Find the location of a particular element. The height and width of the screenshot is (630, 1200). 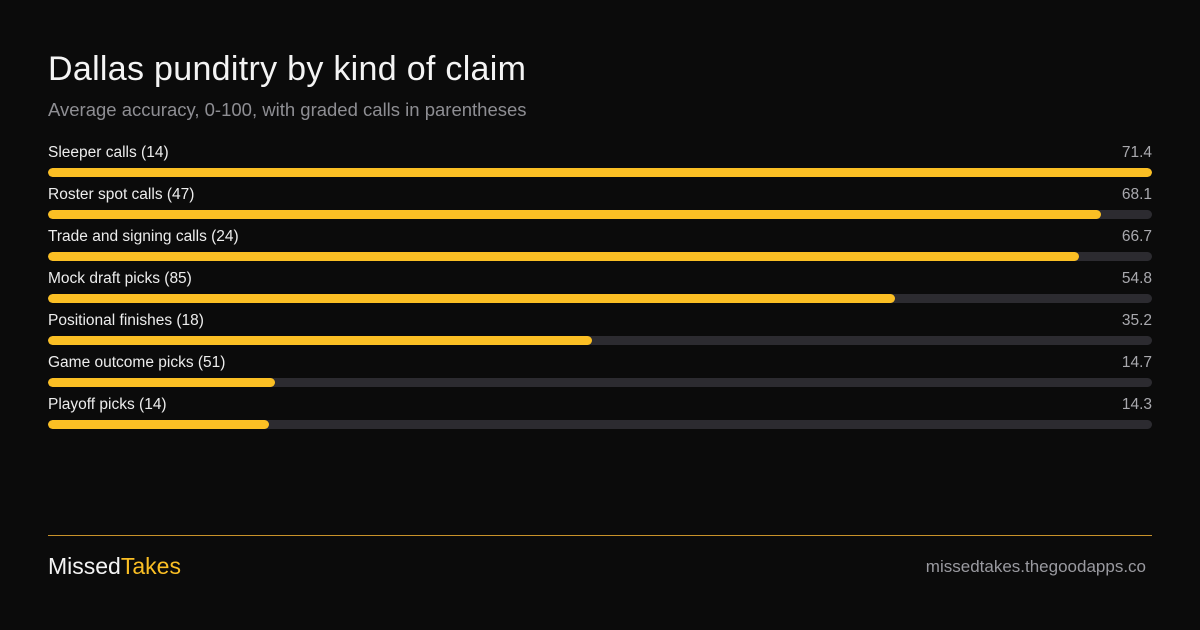

value-label: 14.3 is located at coordinates (1136, 404).